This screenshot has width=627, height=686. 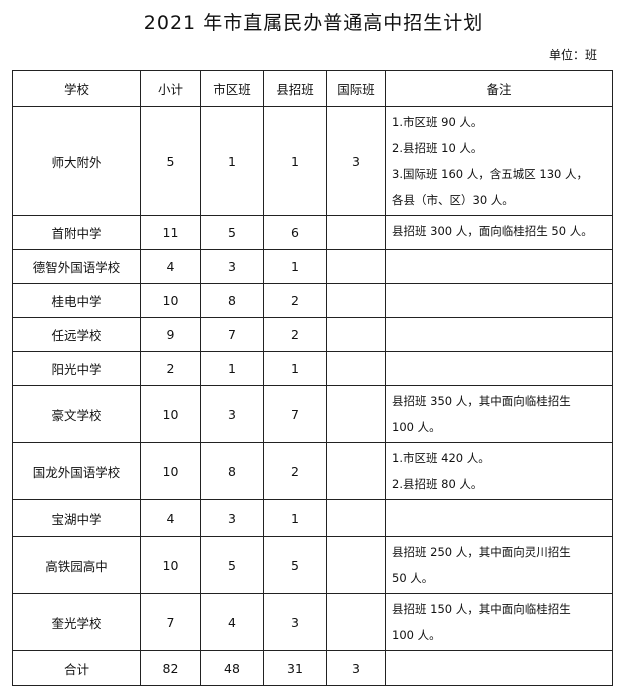 I want to click on note-line: 2.县招班 10 人。, so click(x=437, y=148).